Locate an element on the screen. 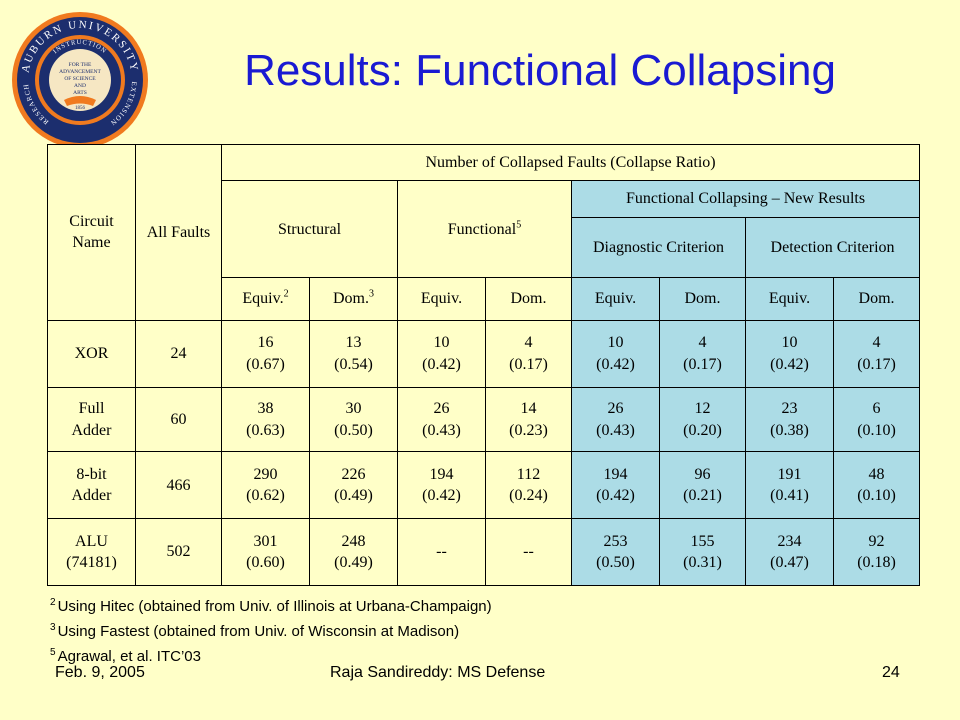 The image size is (960, 720). fault-count-cell: 290 (0.62) is located at coordinates (265, 485).